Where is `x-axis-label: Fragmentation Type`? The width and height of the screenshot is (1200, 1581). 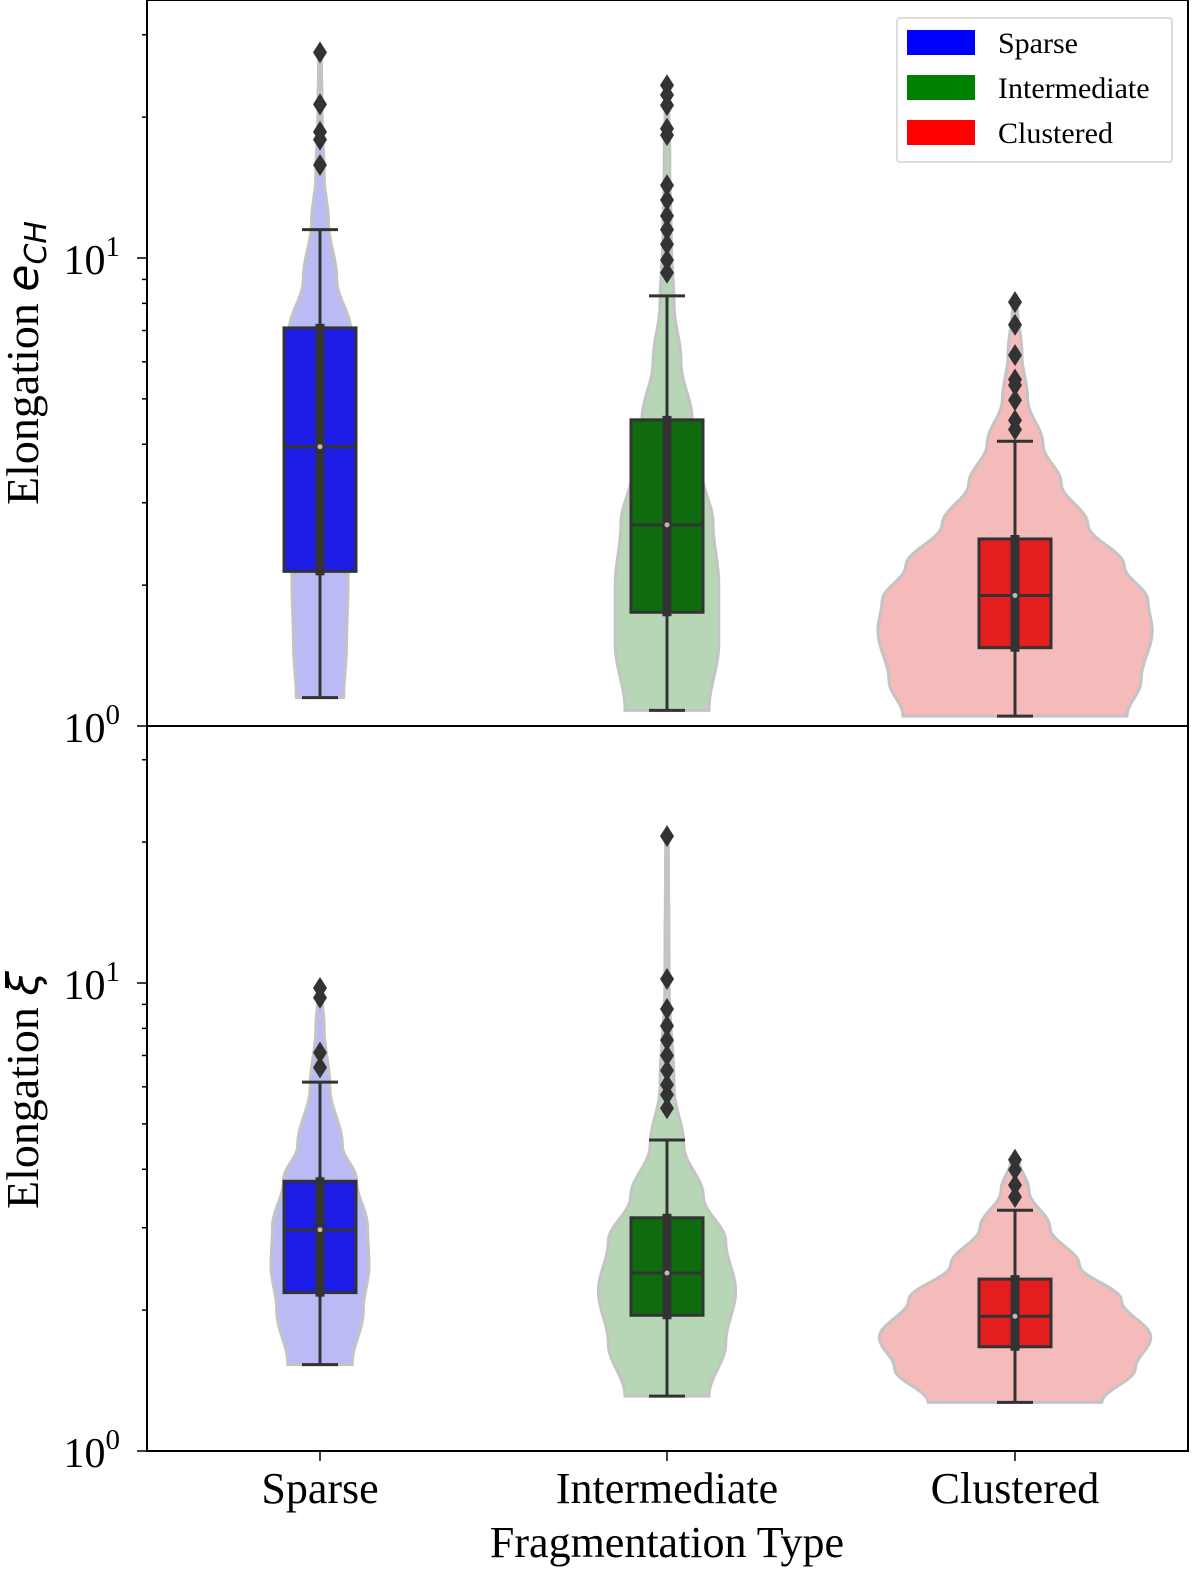
x-axis-label: Fragmentation Type is located at coordinates (667, 1542).